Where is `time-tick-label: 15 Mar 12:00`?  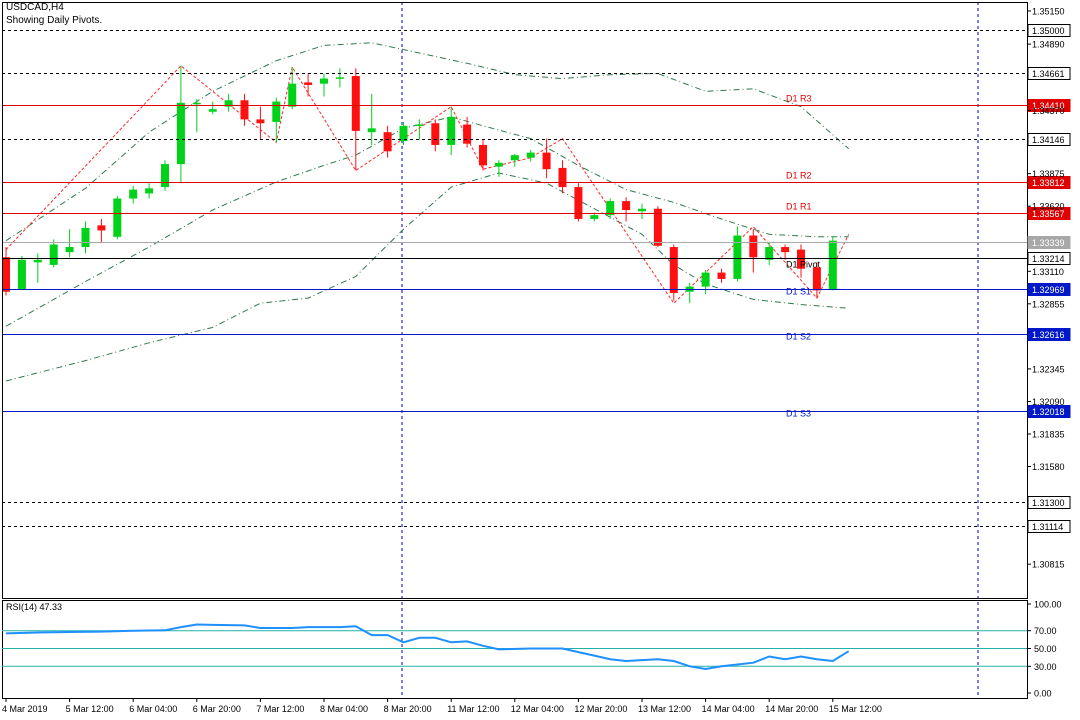
time-tick-label: 15 Mar 12:00 is located at coordinates (855, 709).